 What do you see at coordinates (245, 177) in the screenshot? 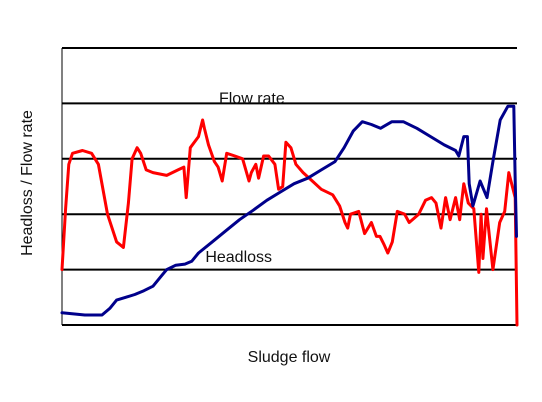
I see `annotations: Flow rate Headloss` at bounding box center [245, 177].